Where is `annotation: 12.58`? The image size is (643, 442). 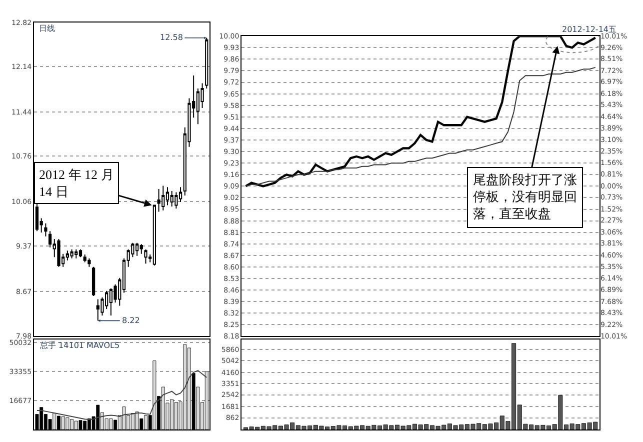 annotation: 12.58 is located at coordinates (171, 37).